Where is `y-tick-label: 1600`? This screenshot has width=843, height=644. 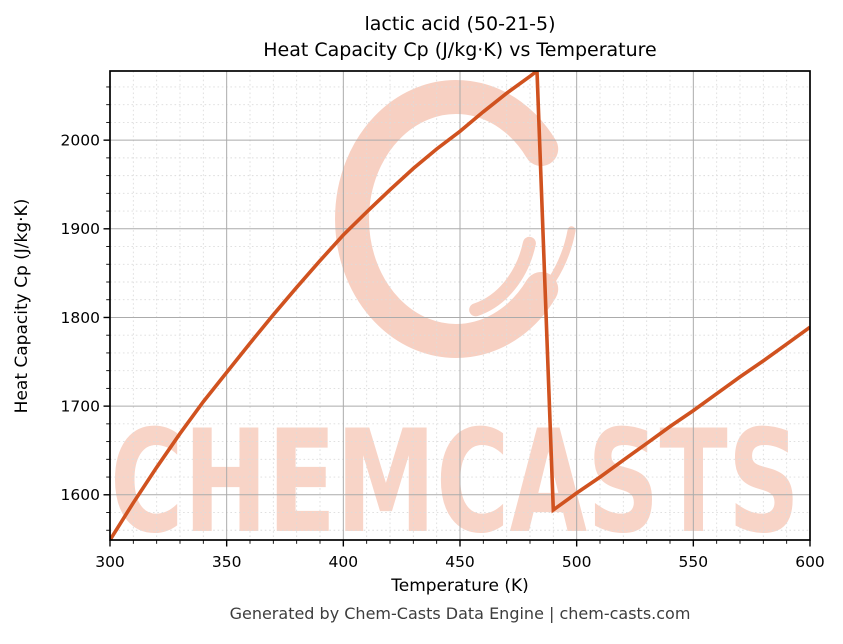
y-tick-label: 1600 is located at coordinates (80, 495).